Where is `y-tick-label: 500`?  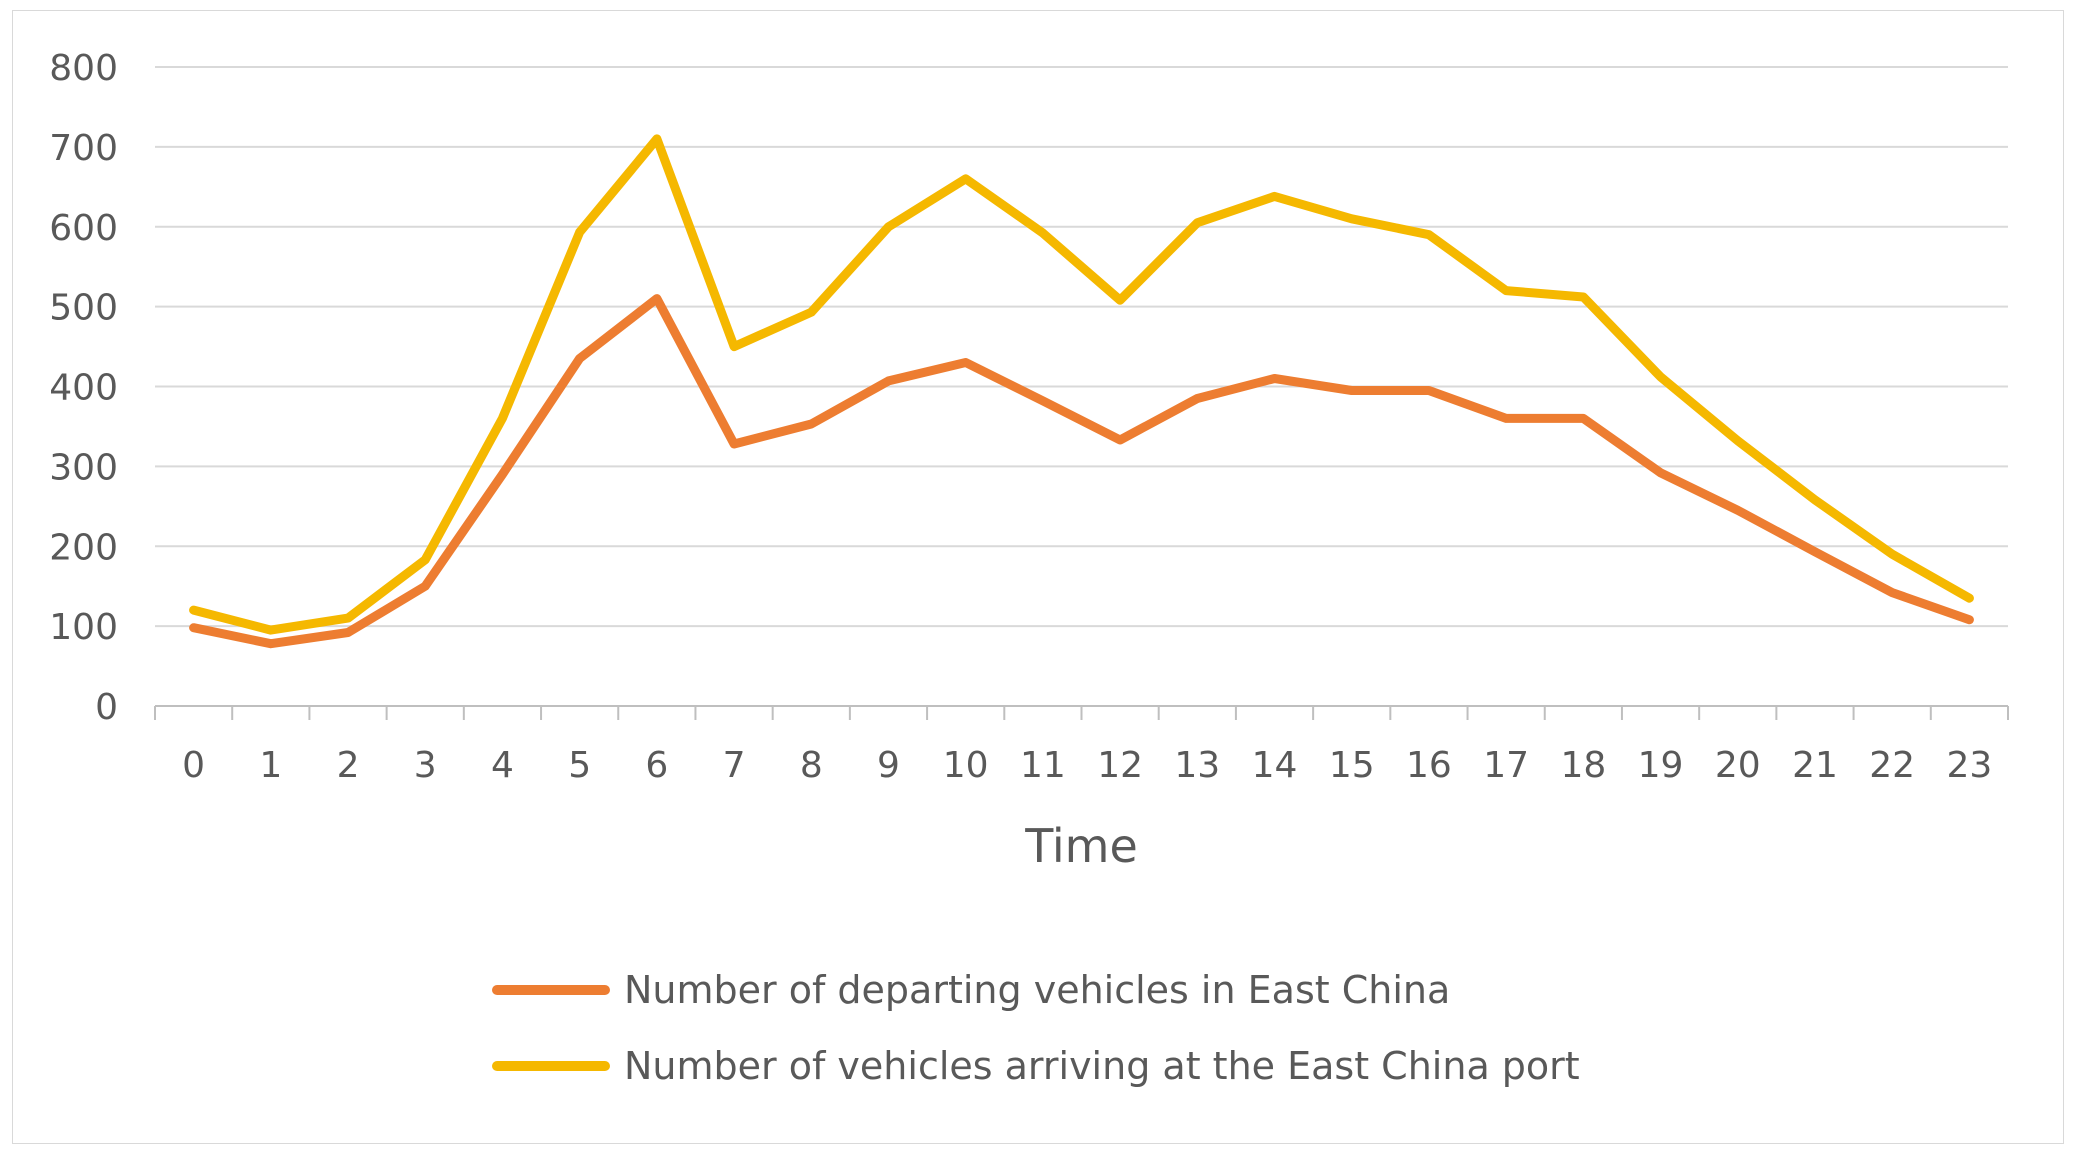 y-tick-label: 500 is located at coordinates (83, 308).